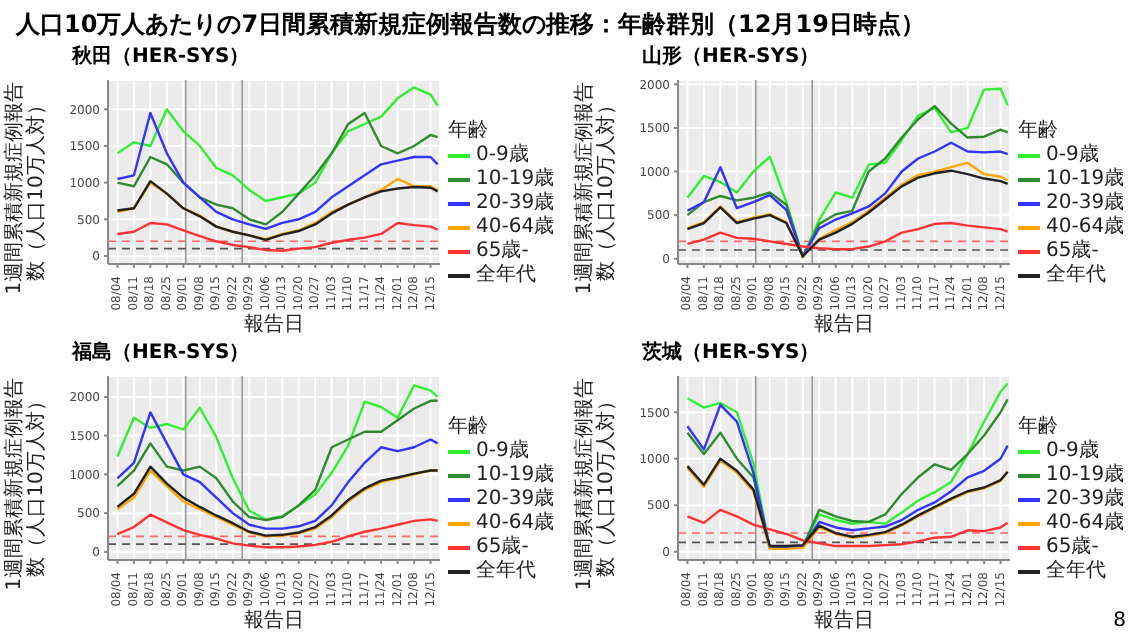 Image resolution: width=1138 pixels, height=640 pixels. I want to click on chart-title: 秋田（HER-SYS）, so click(160, 58).